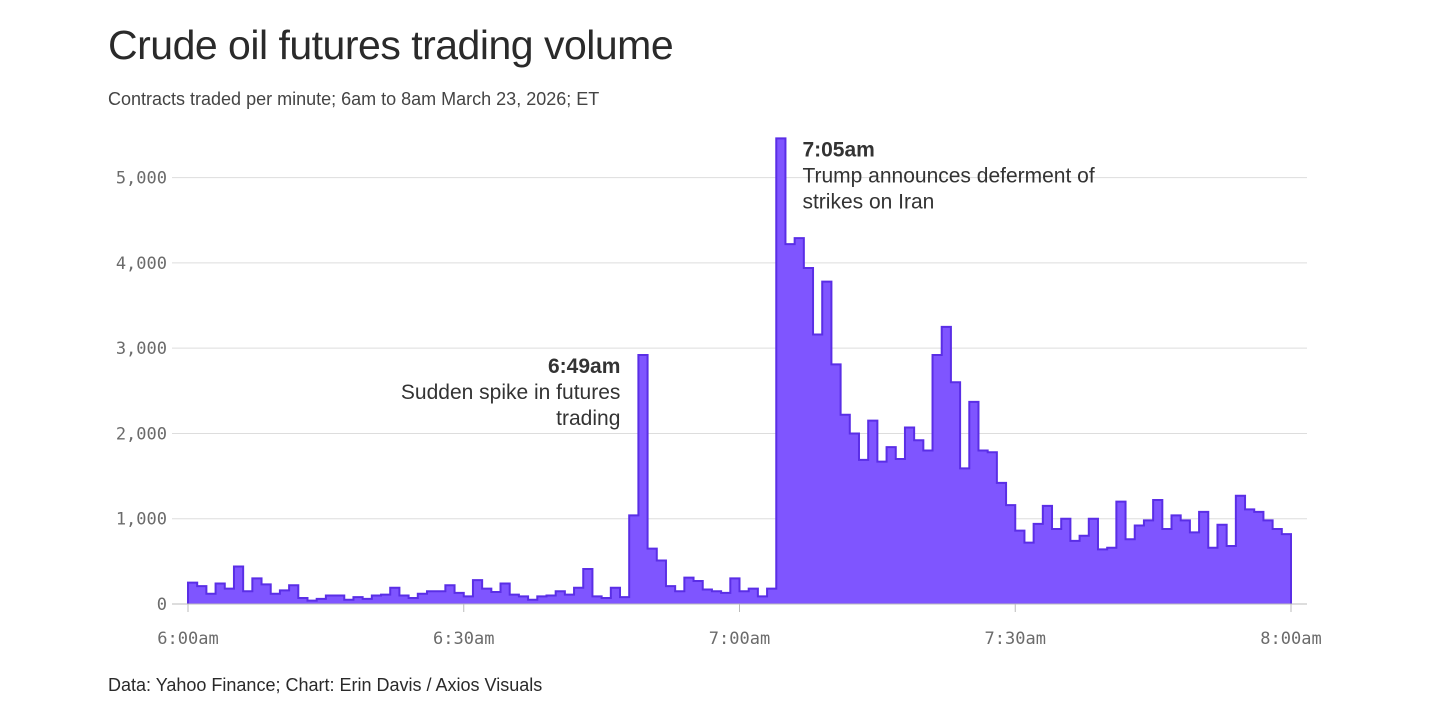  What do you see at coordinates (141, 179) in the screenshot?
I see `y-tick-label: 5,000` at bounding box center [141, 179].